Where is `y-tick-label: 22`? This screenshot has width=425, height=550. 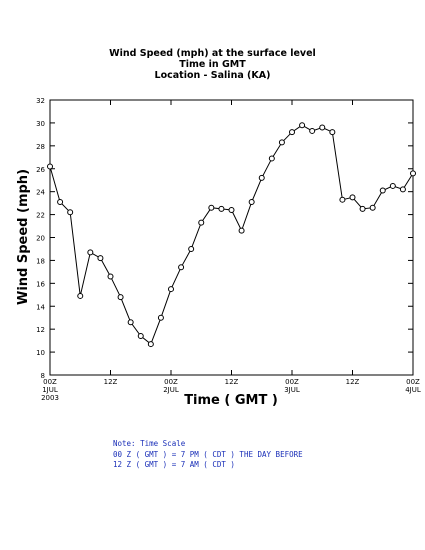
y-tick-label: 22 is located at coordinates (40, 216).